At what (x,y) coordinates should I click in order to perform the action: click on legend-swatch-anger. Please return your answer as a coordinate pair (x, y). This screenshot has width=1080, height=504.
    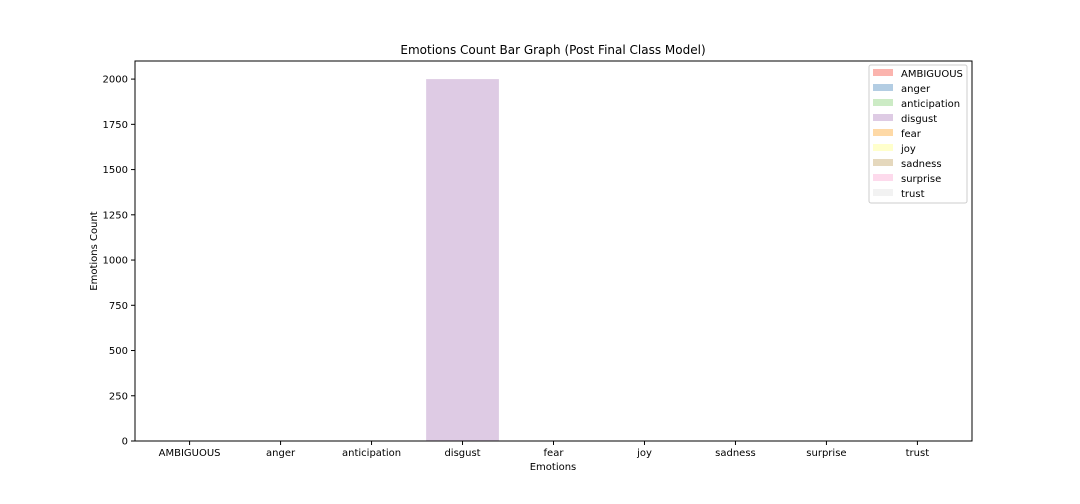
    Looking at the image, I should click on (883, 87).